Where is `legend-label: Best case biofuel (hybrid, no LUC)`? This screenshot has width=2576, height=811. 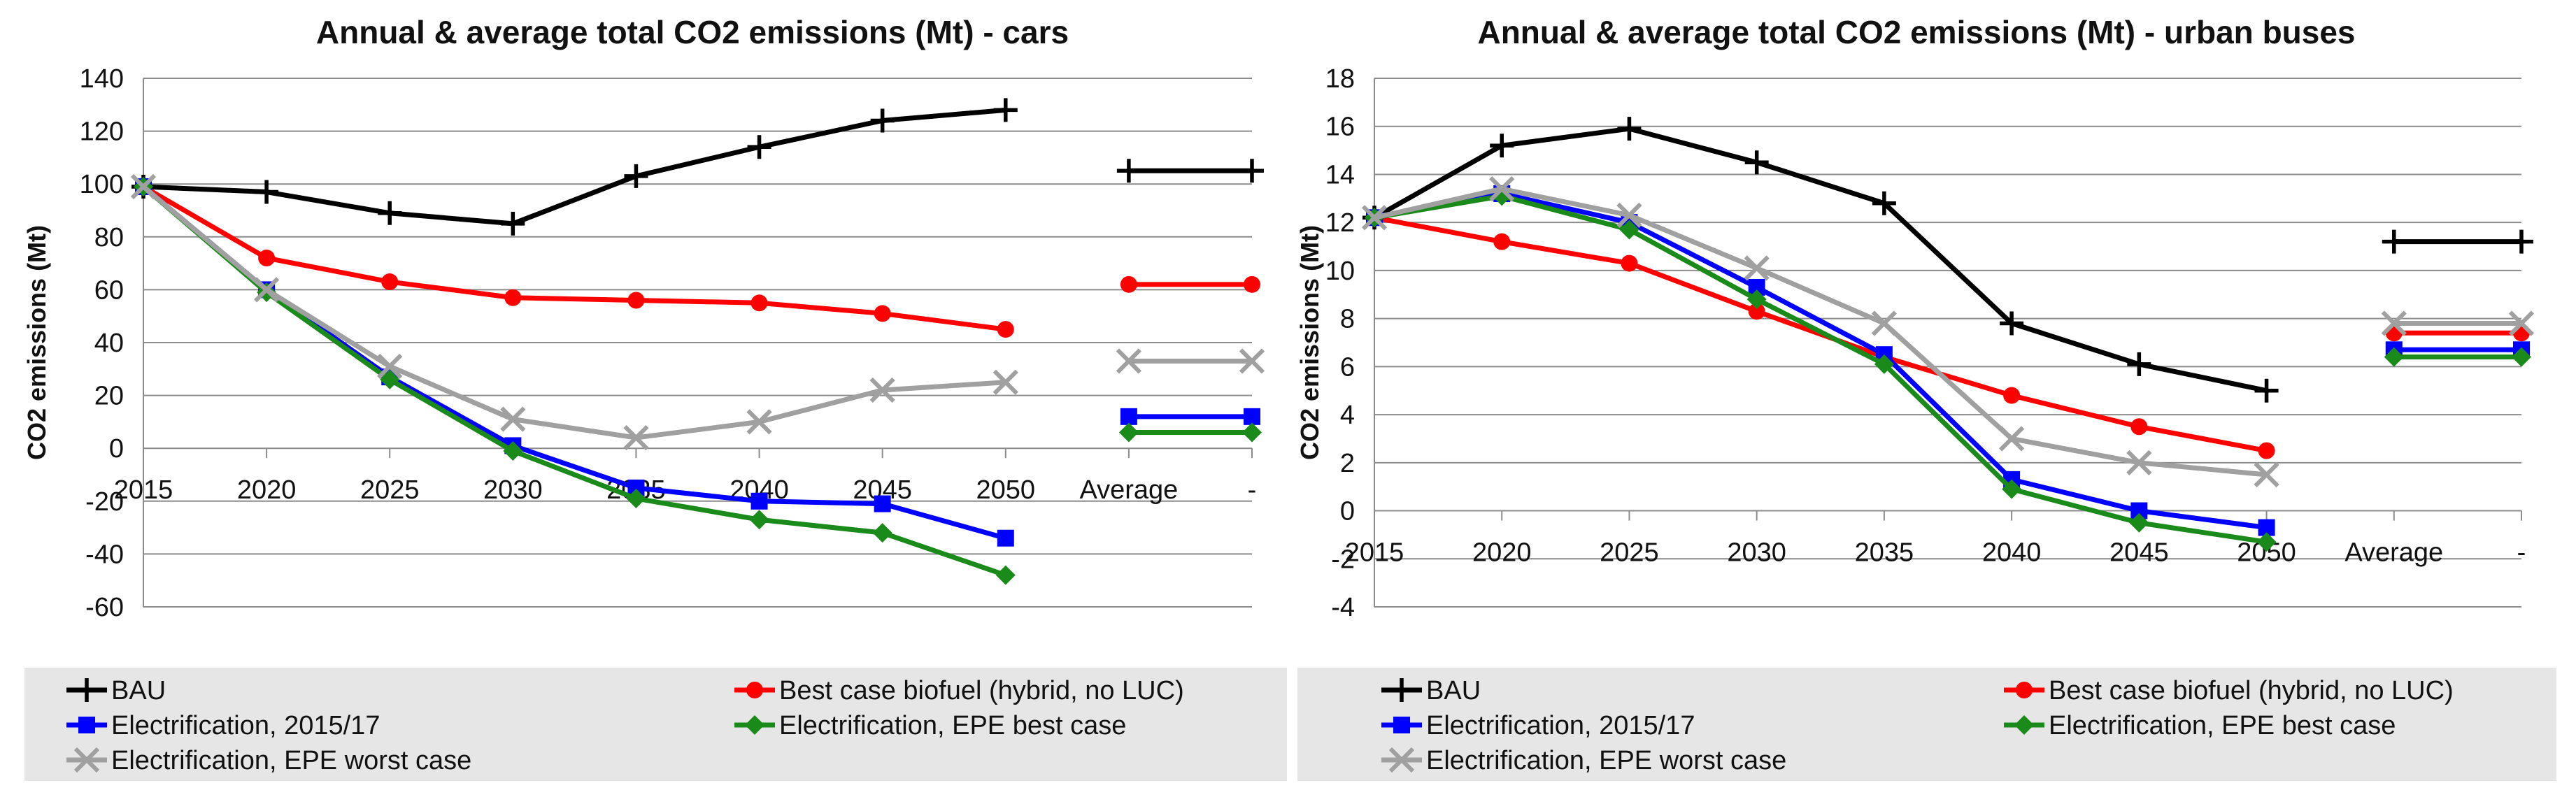
legend-label: Best case biofuel (hybrid, no LUC) is located at coordinates (2251, 690).